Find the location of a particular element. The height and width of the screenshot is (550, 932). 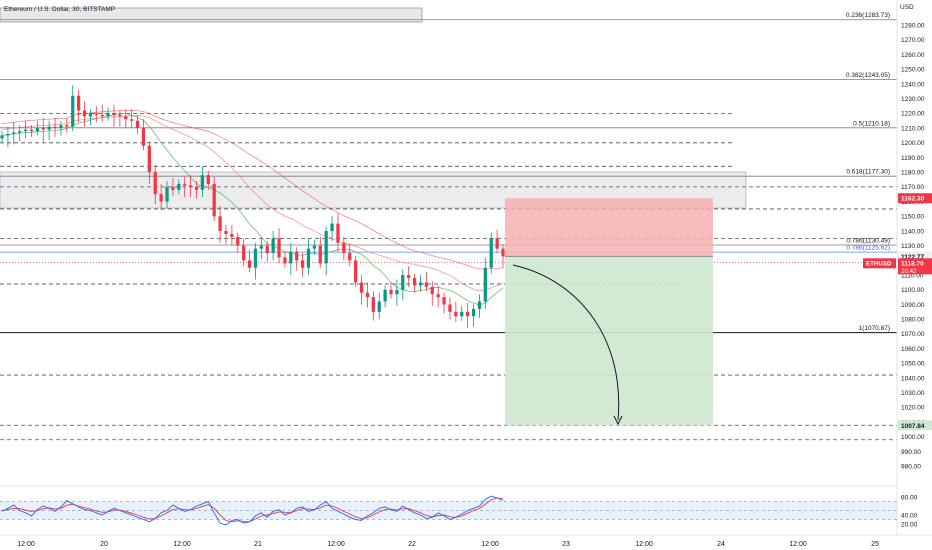

price-tick-label: 1230.00 is located at coordinates (913, 99).